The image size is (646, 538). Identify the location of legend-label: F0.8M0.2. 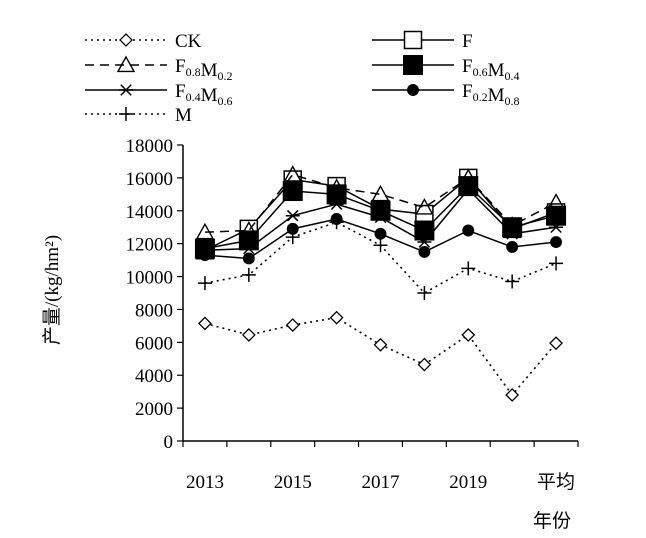
(203, 69).